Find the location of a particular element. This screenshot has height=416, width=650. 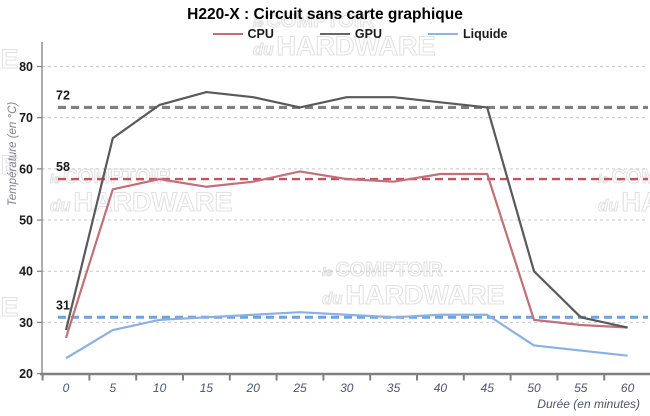

legend-label: GPU is located at coordinates (368, 34).